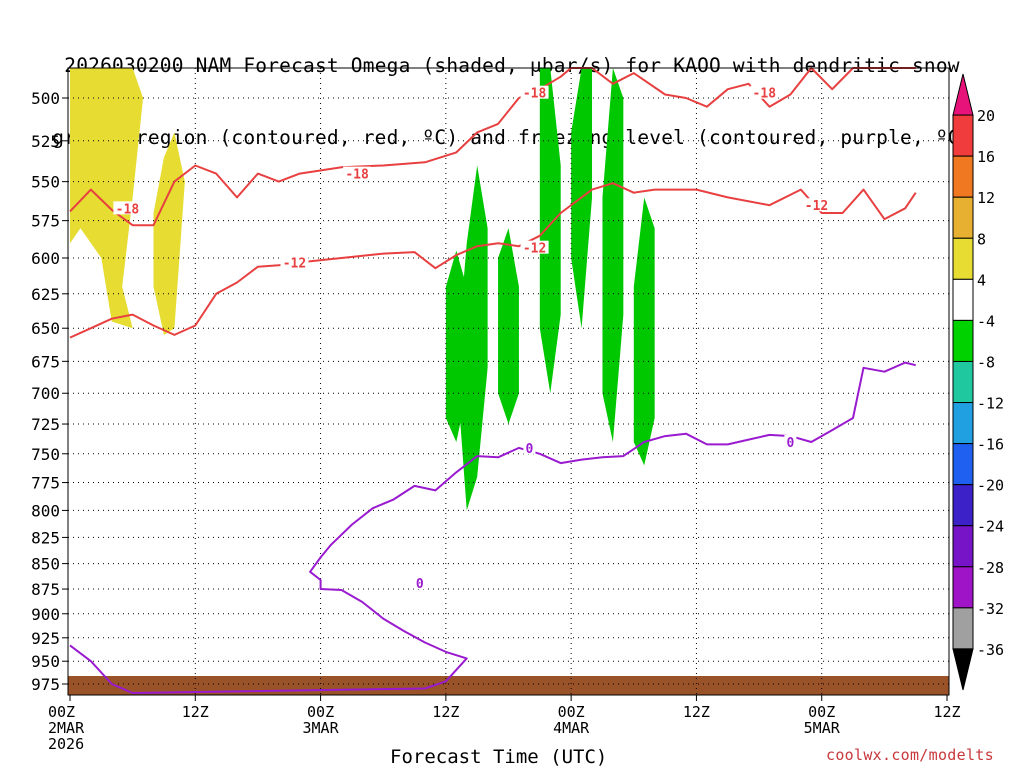 This screenshot has height=768, width=1024. Describe the element at coordinates (357, 175) in the screenshot. I see `contour-label-1: -18` at that location.